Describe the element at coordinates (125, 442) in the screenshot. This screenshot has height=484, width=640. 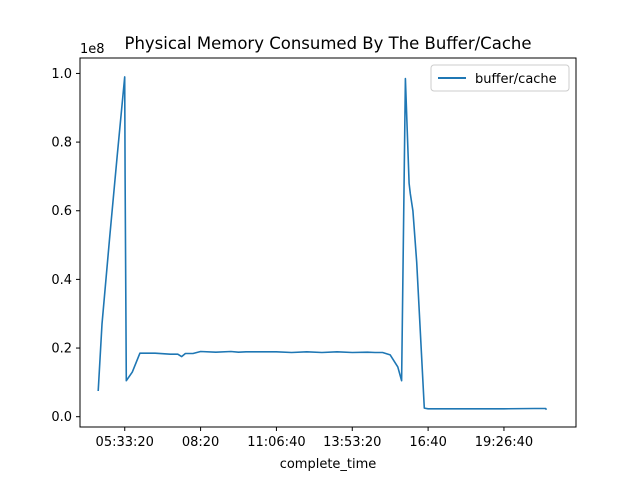
I see `x-tick-label: 05:33:20` at that location.